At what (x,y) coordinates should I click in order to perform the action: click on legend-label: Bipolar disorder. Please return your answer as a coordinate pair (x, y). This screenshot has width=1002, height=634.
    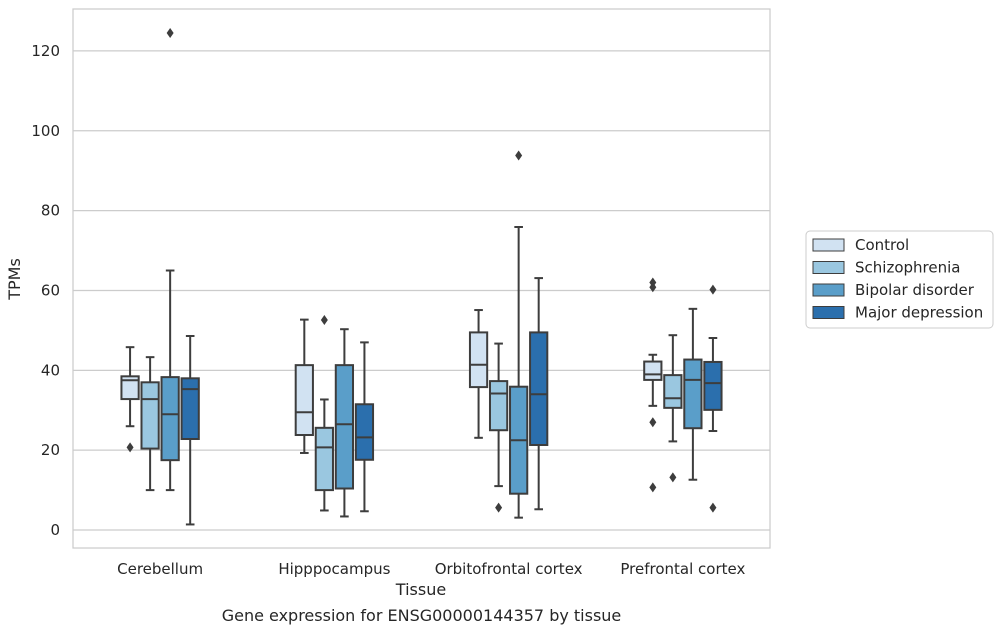
    Looking at the image, I should click on (915, 290).